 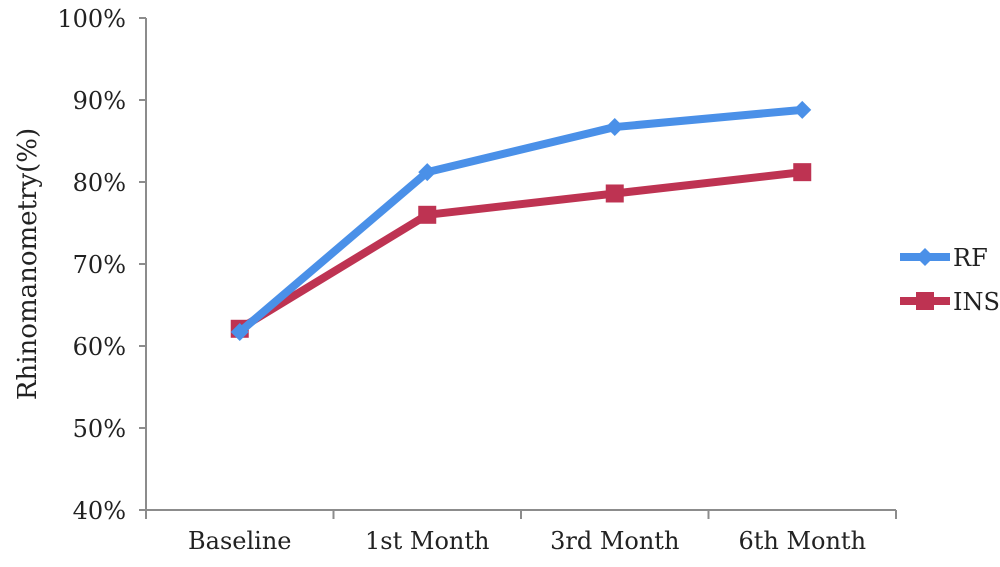 What do you see at coordinates (28, 264) in the screenshot?
I see `y-axis-title: Rhinomanometry(%)` at bounding box center [28, 264].